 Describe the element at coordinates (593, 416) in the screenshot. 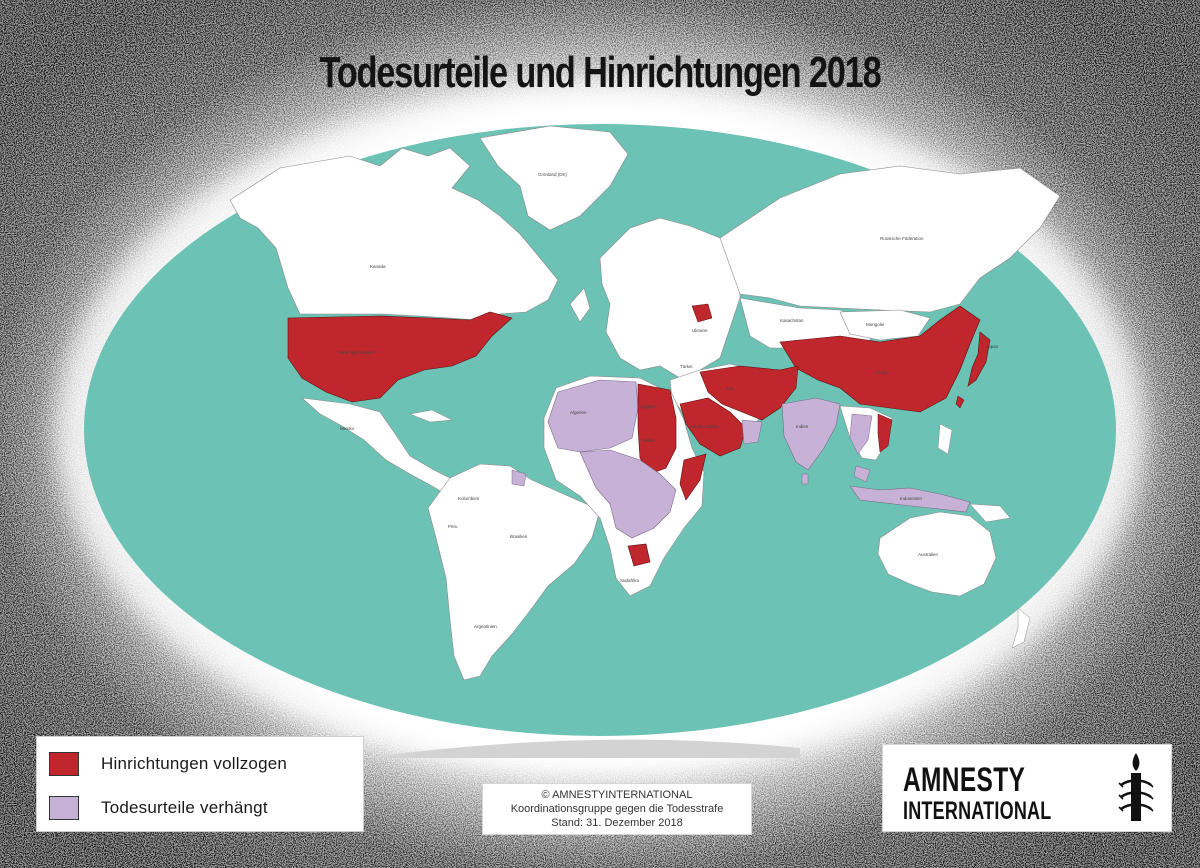

I see `countries-north-africa-sahel` at that location.